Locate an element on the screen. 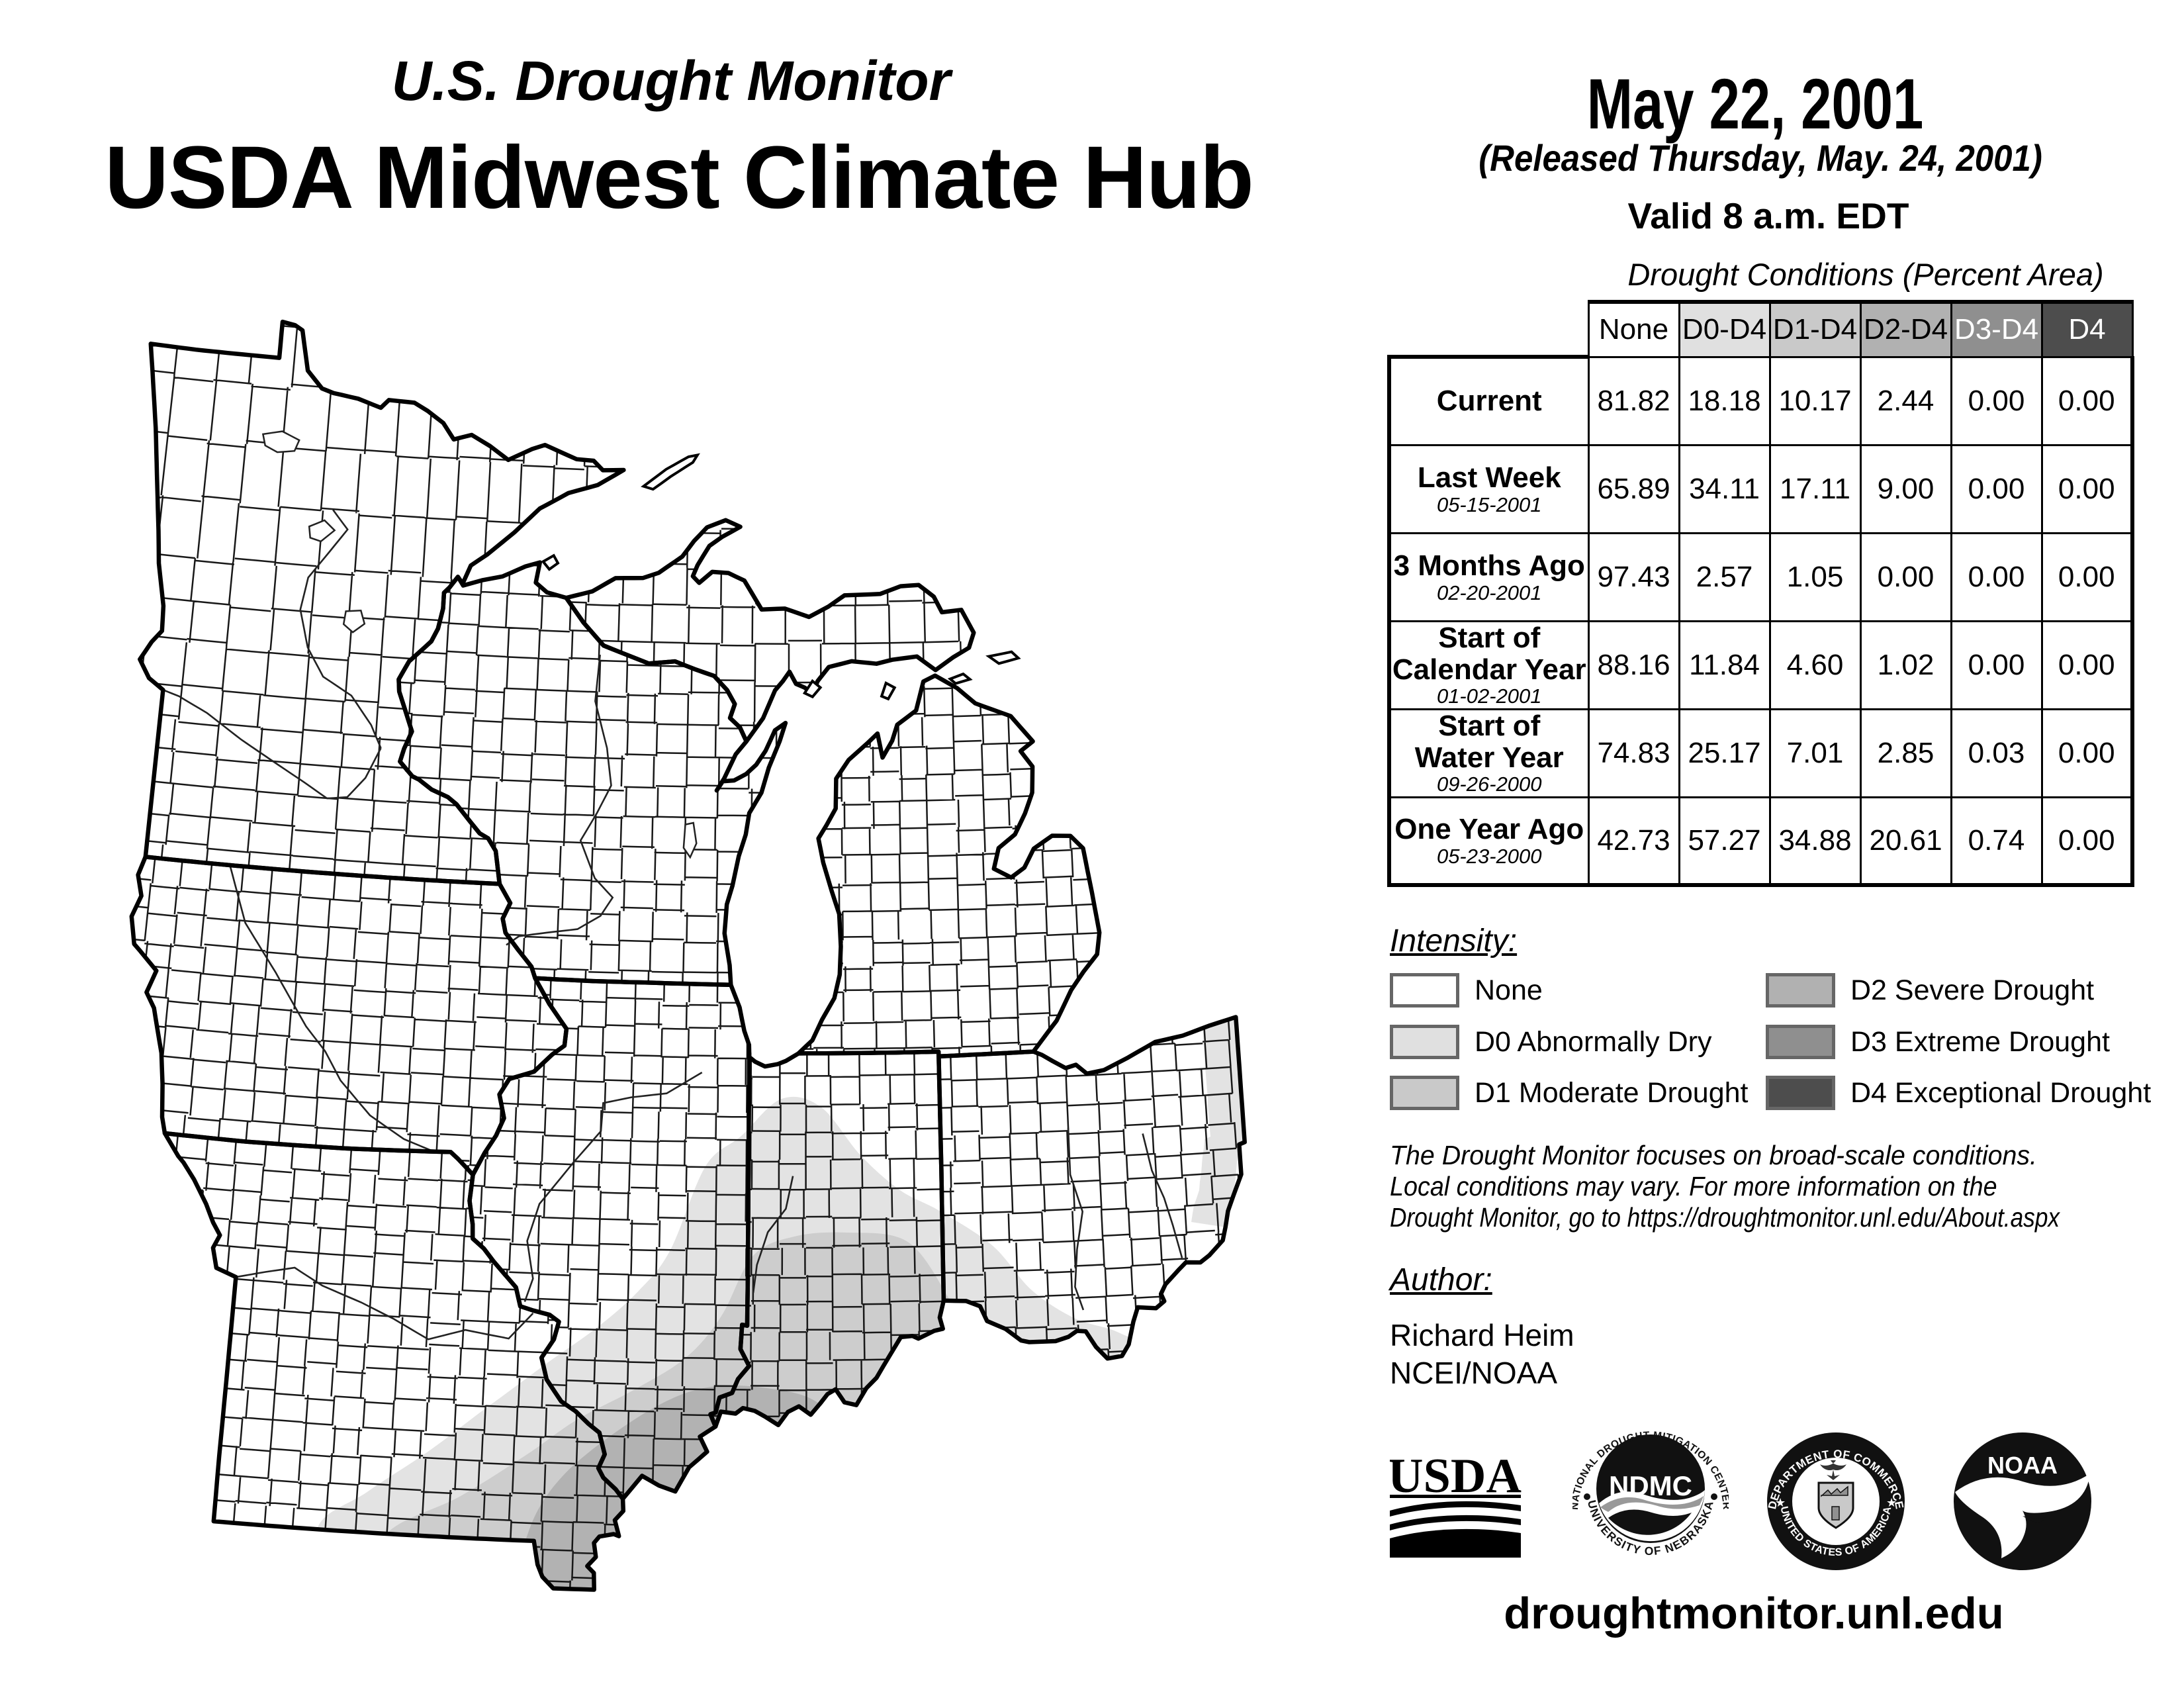 This screenshot has height=1688, width=2184. svg-text: NDMC is located at coordinates (1650, 1486).